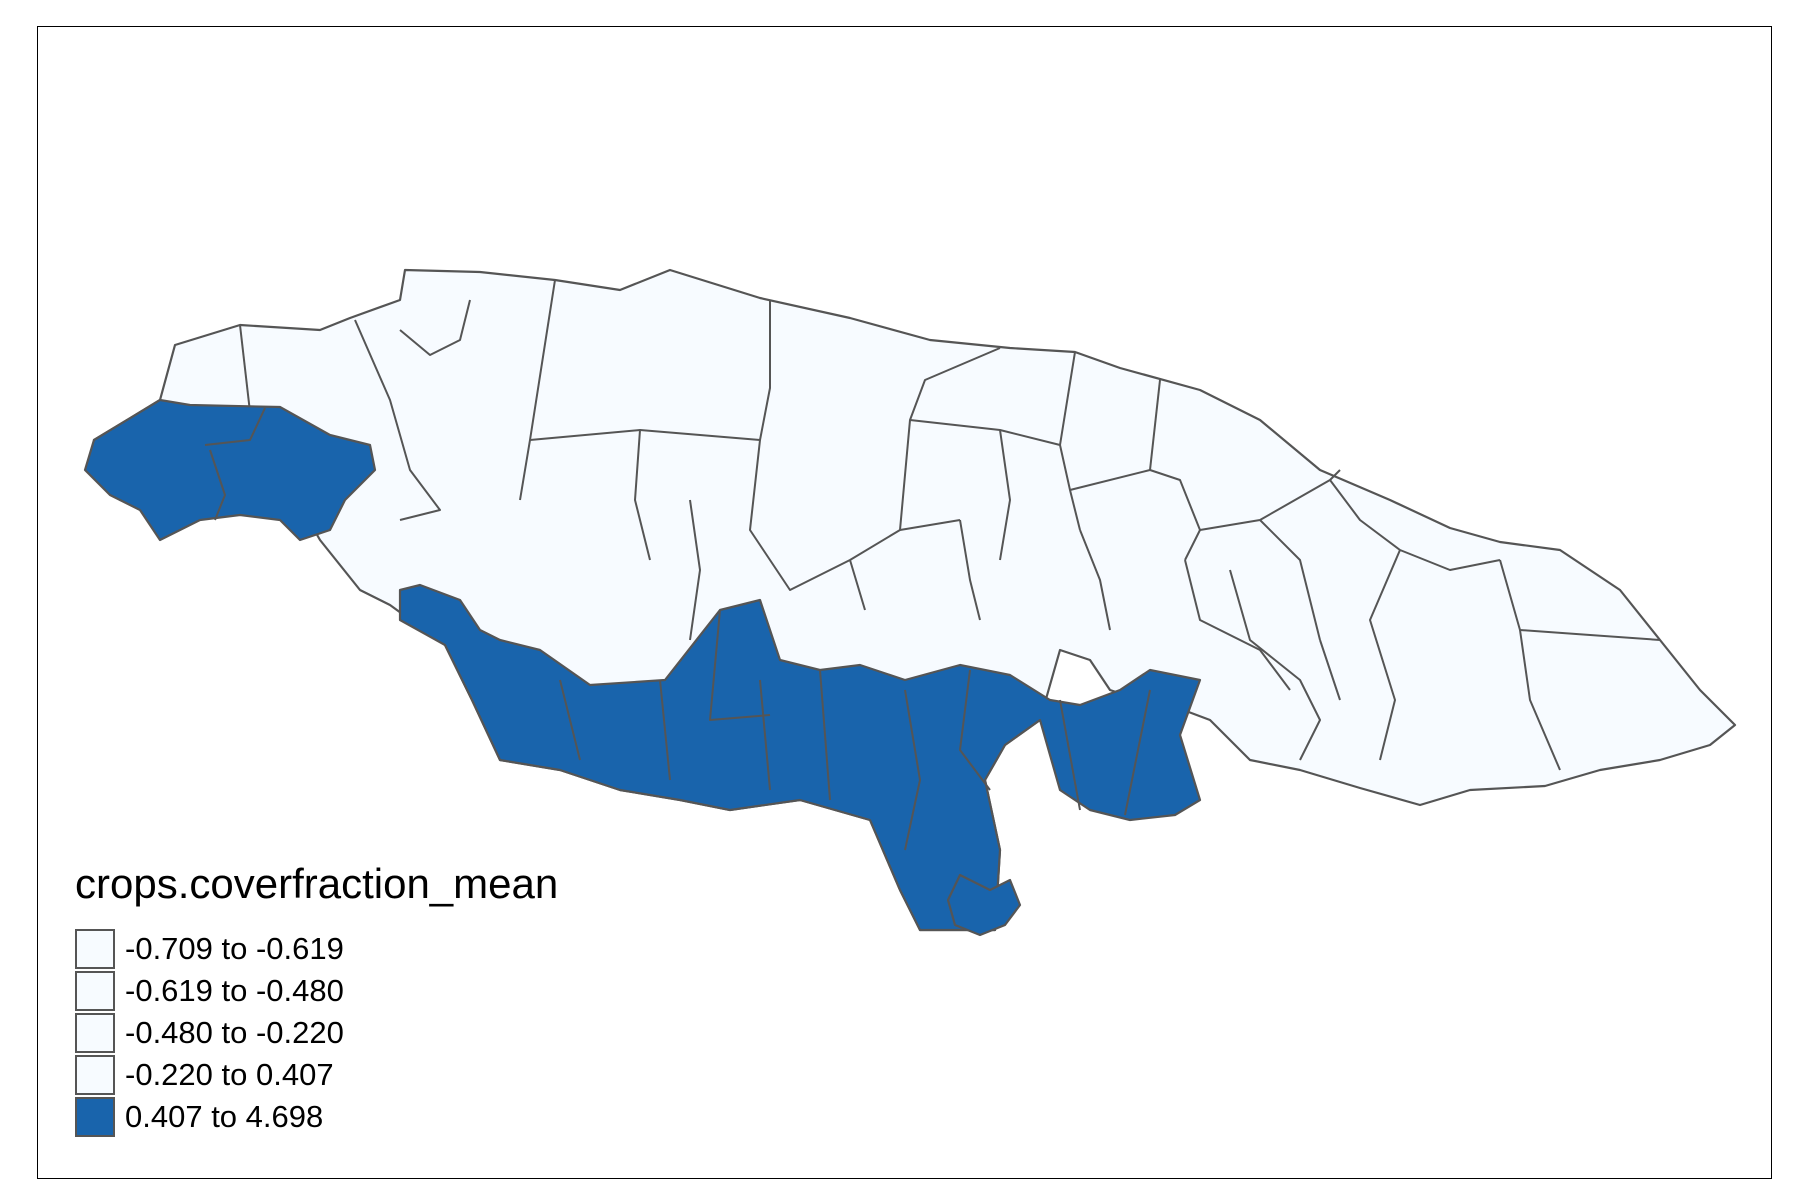 This screenshot has width=1800, height=1200. I want to click on legend-item: -0.220 to 0.407, so click(316, 1075).